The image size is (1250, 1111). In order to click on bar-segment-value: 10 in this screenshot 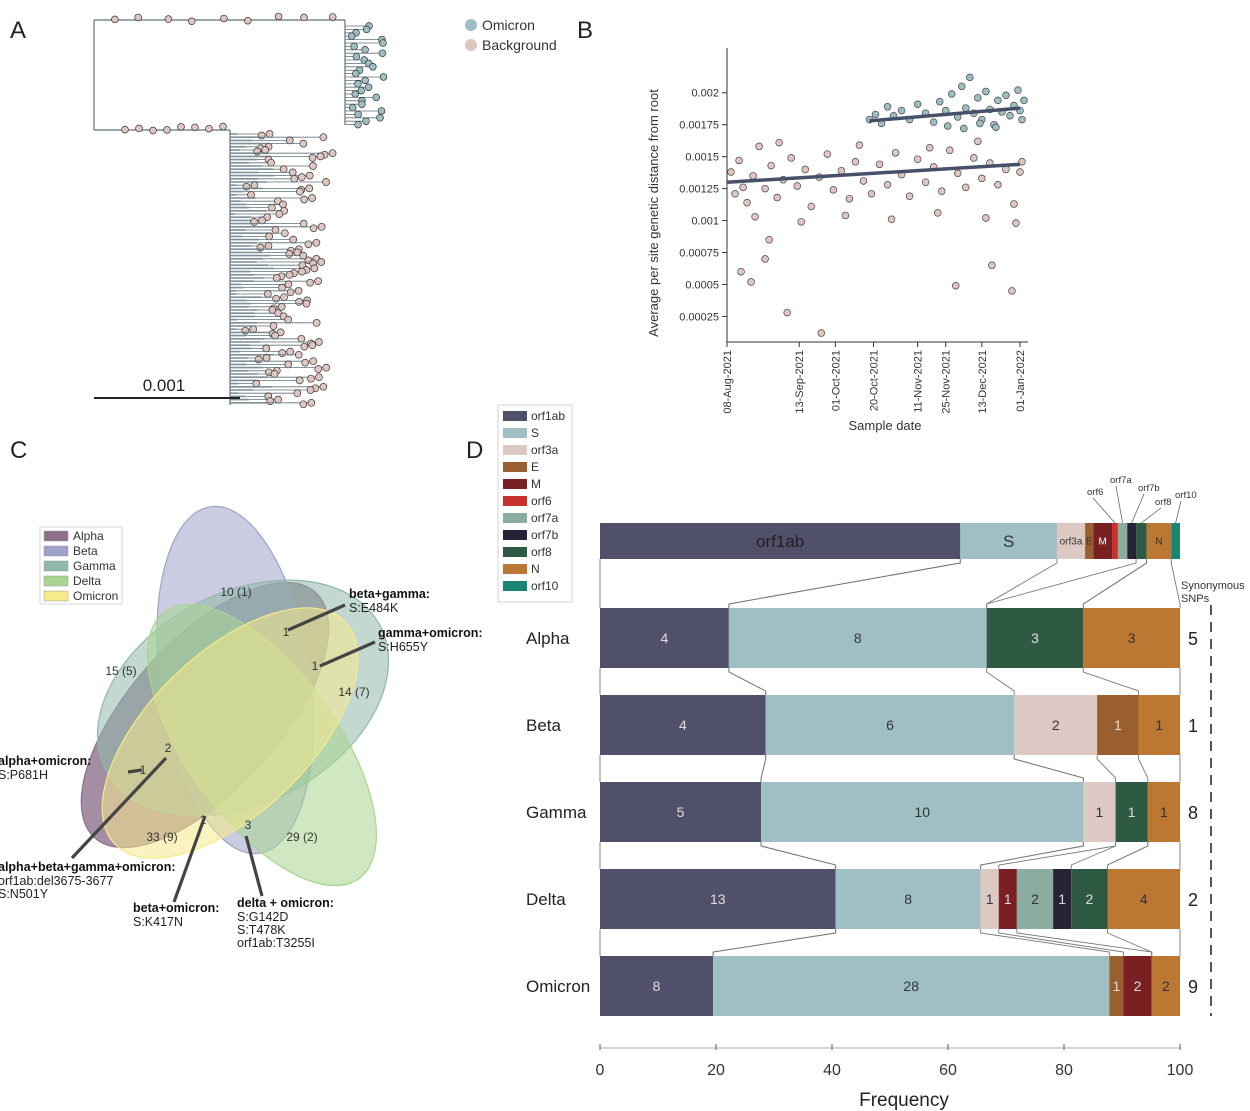, I will do `click(922, 812)`.